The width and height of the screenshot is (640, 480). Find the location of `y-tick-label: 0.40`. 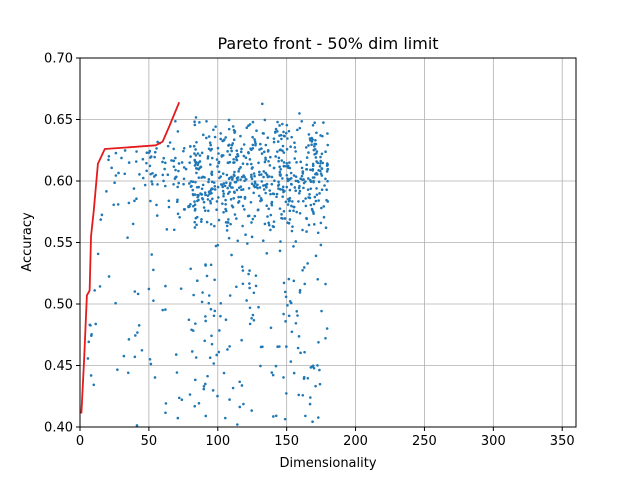

y-tick-label: 0.40 is located at coordinates (58, 428).